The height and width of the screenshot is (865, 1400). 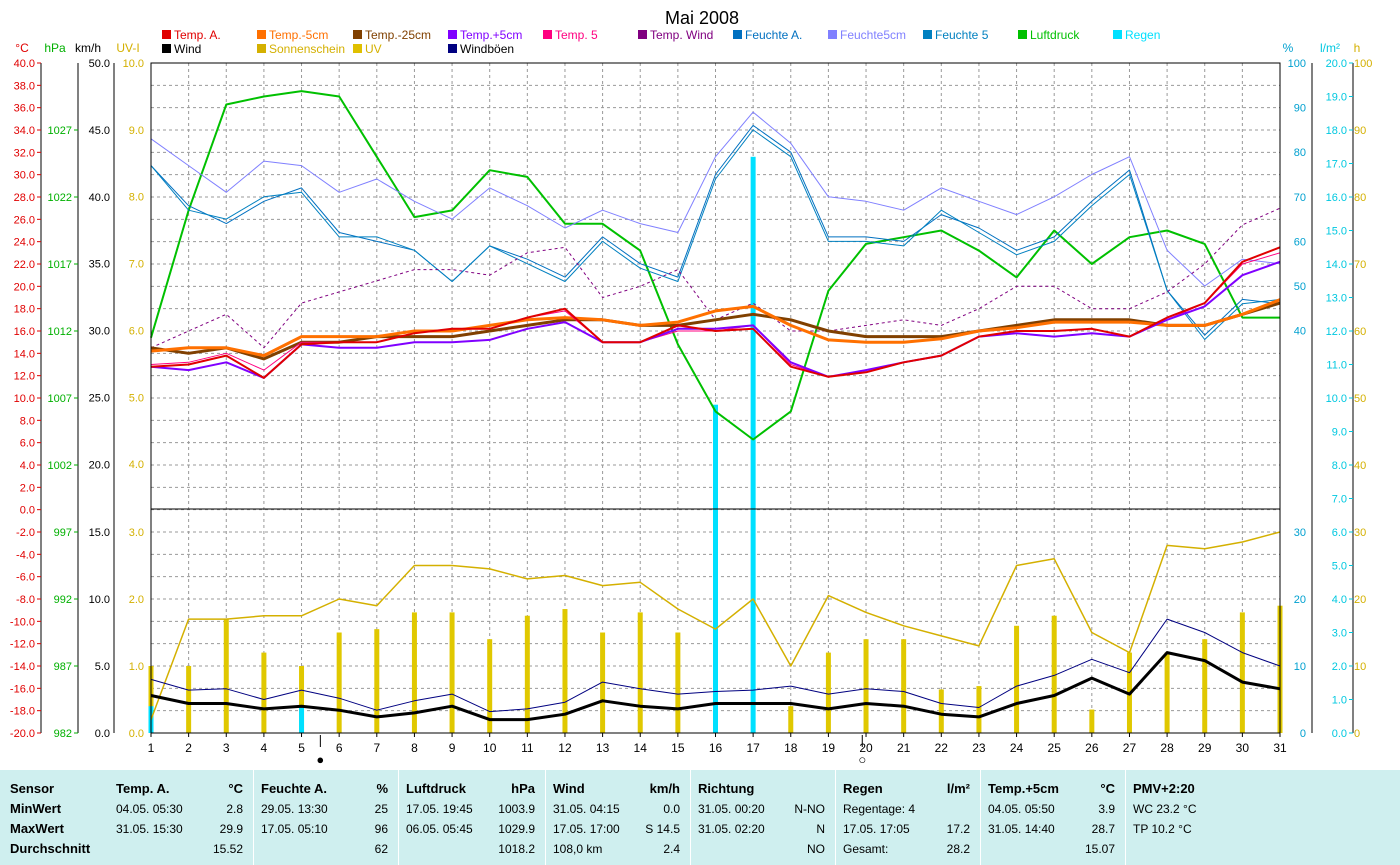 What do you see at coordinates (1360, 600) in the screenshot?
I see `sun-tick-label: 20` at bounding box center [1360, 600].